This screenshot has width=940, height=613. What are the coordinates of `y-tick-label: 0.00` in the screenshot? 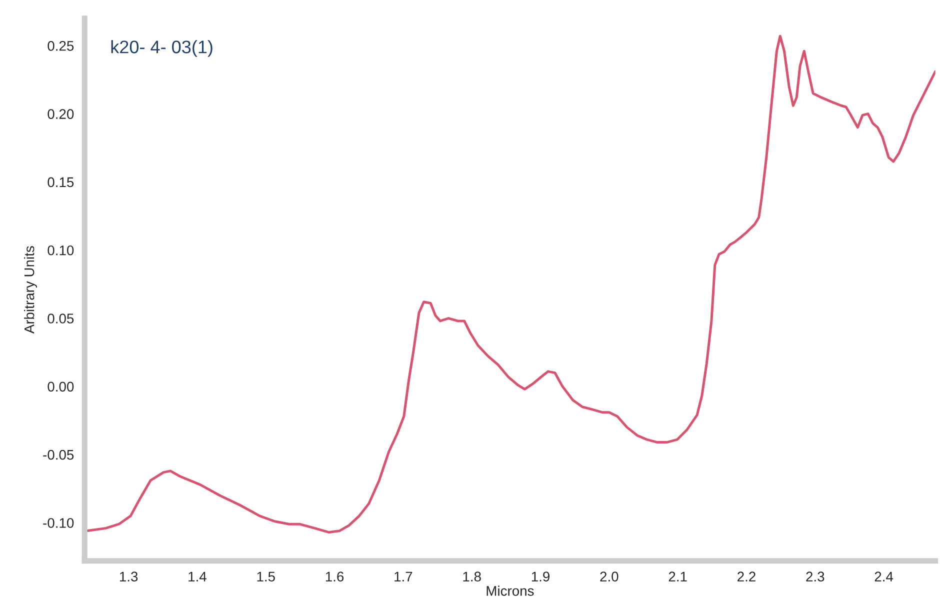 It's located at (61, 387).